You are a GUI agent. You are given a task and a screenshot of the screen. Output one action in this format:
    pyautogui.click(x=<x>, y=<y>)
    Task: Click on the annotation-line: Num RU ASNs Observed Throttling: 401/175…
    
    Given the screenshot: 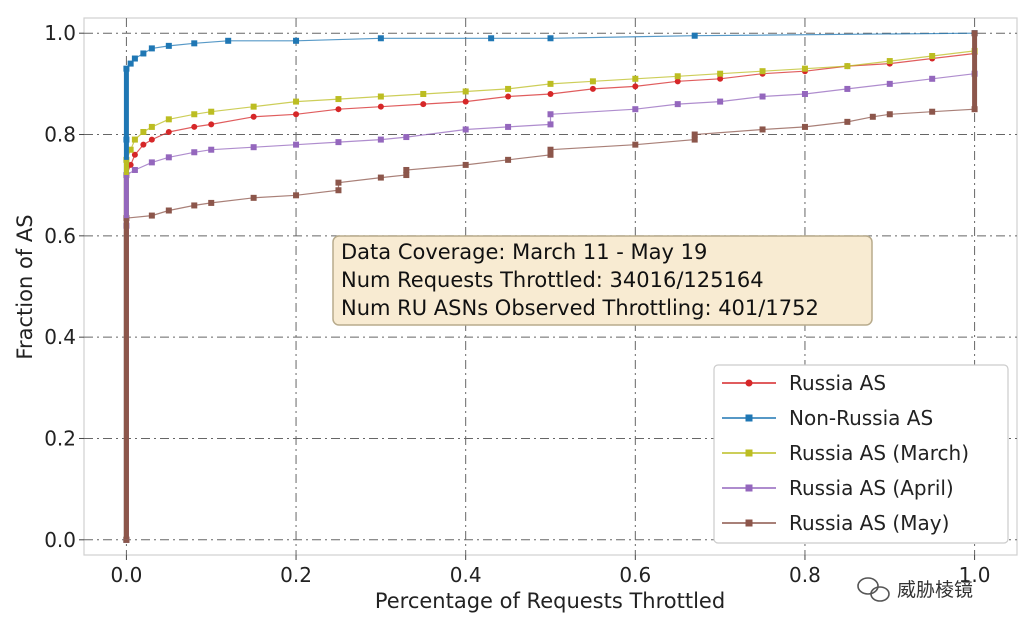 What is the action you would take?
    pyautogui.click(x=580, y=308)
    